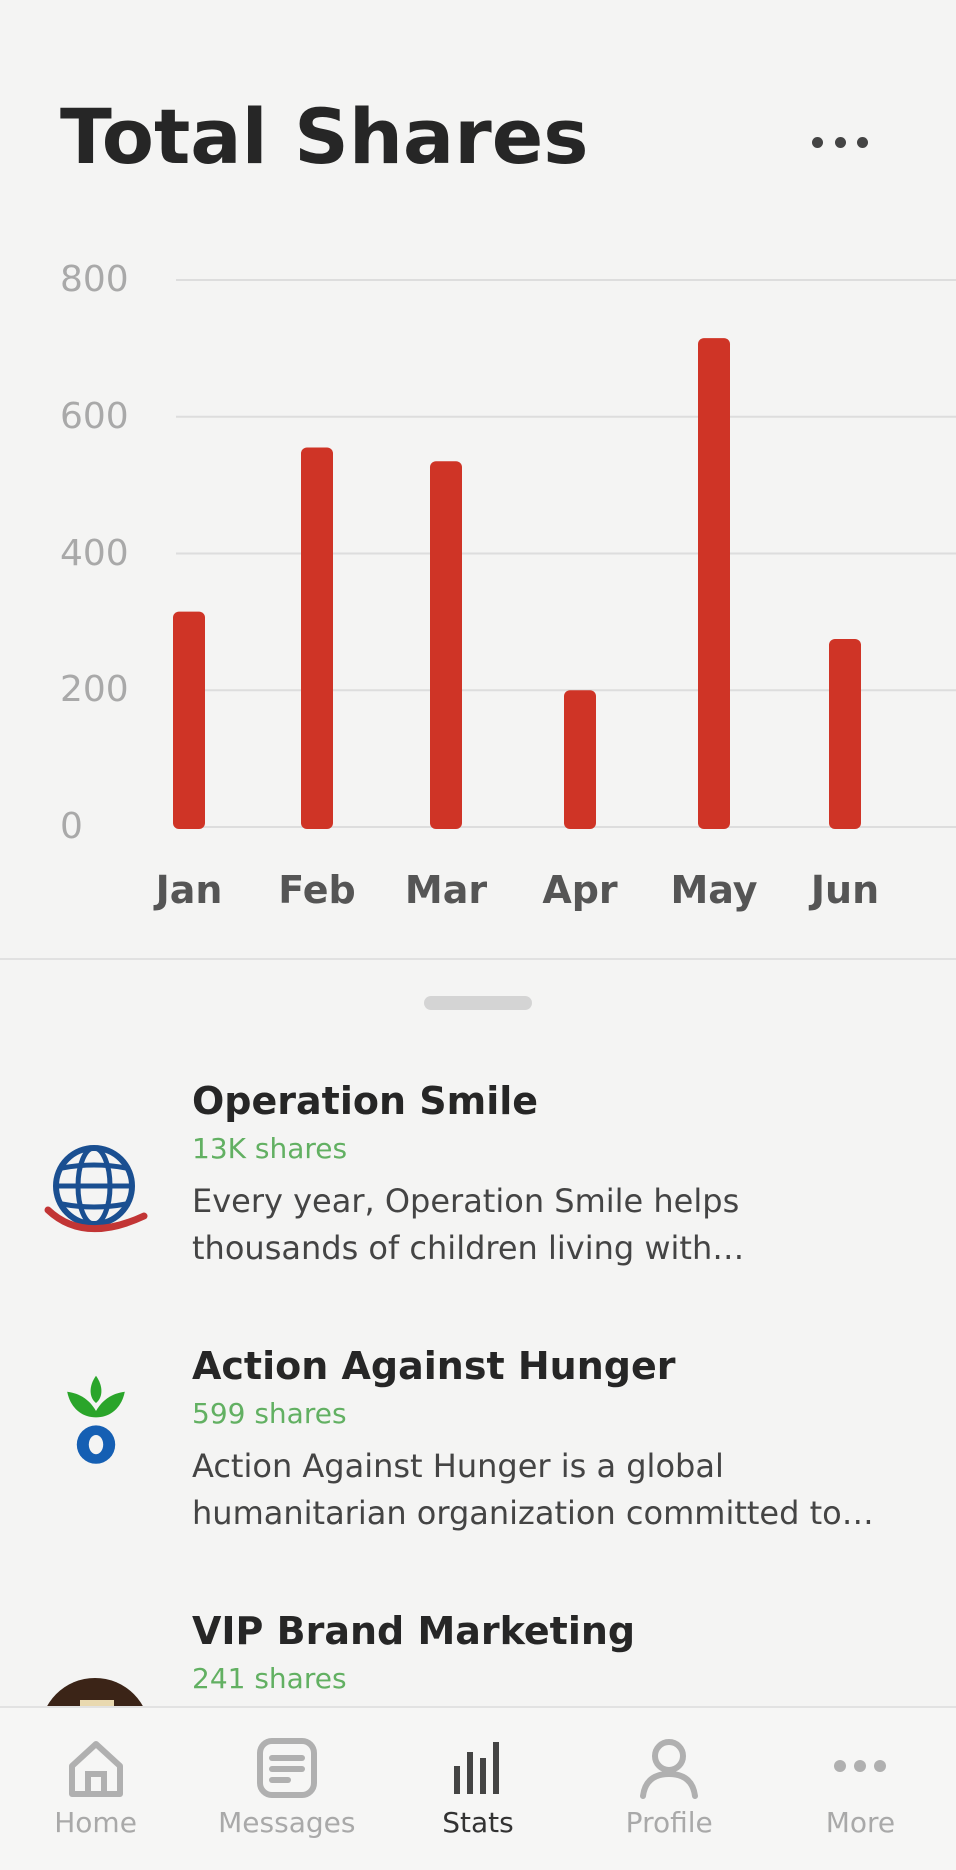  Describe the element at coordinates (189, 890) in the screenshot. I see `x-tick-label: Jan` at that location.